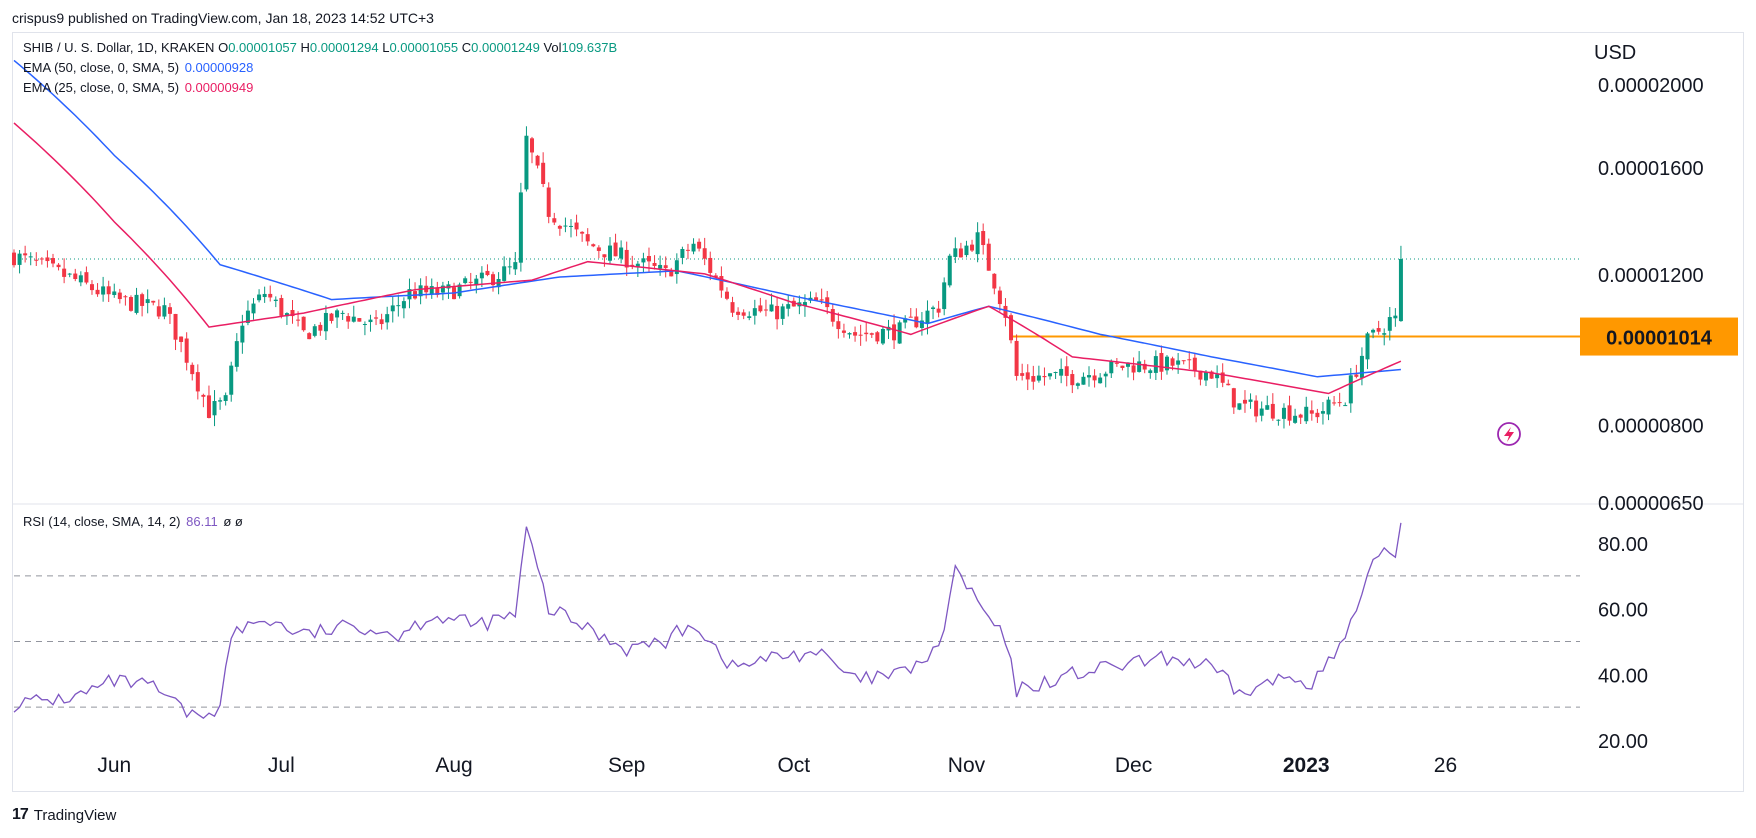  Describe the element at coordinates (1651, 504) in the screenshot. I see `price-axis-tick-0: 0.00000650` at that location.